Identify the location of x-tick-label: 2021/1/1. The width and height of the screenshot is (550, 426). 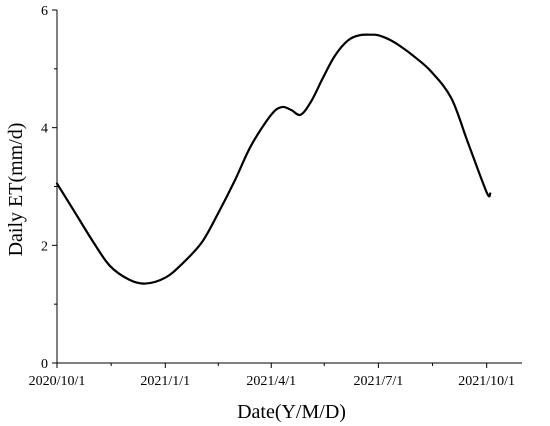
(165, 381).